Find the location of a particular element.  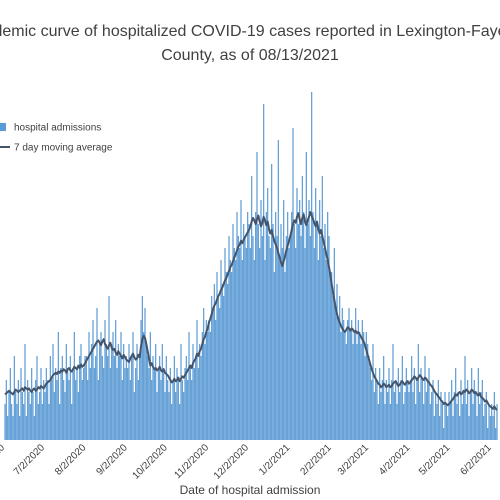

legend-label: hospital admissions is located at coordinates (57, 128).